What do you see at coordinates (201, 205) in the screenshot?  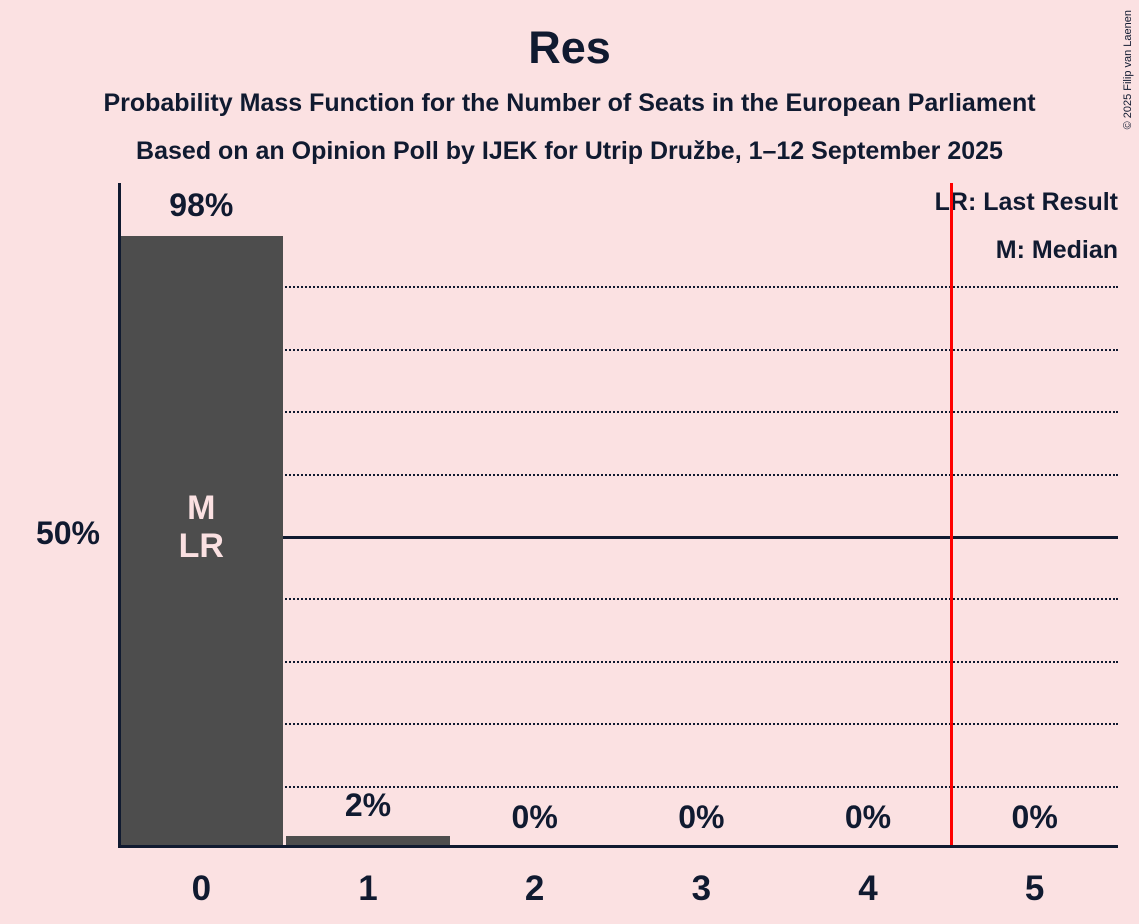 I see `bar-value-label-0: 98%` at bounding box center [201, 205].